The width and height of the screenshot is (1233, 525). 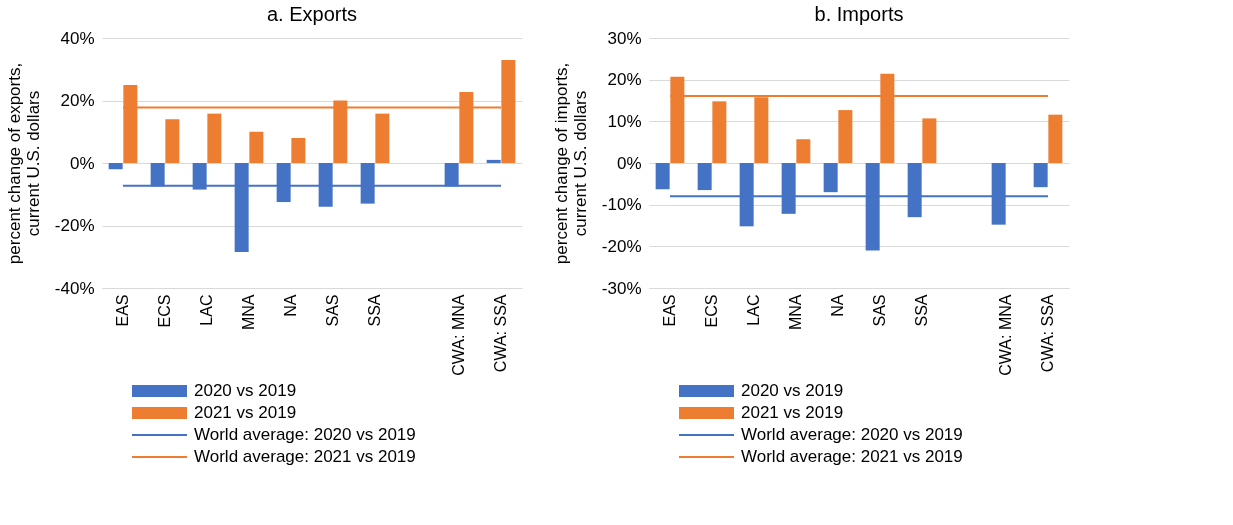 I want to click on chart-title: a. Exports, so click(x=312, y=14).